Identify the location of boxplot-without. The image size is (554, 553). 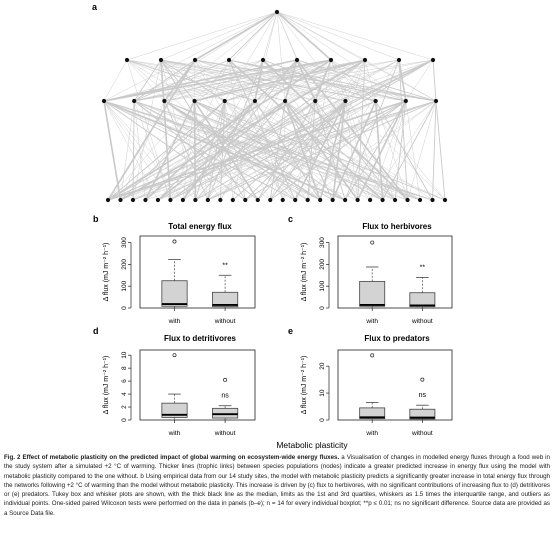
(422, 399).